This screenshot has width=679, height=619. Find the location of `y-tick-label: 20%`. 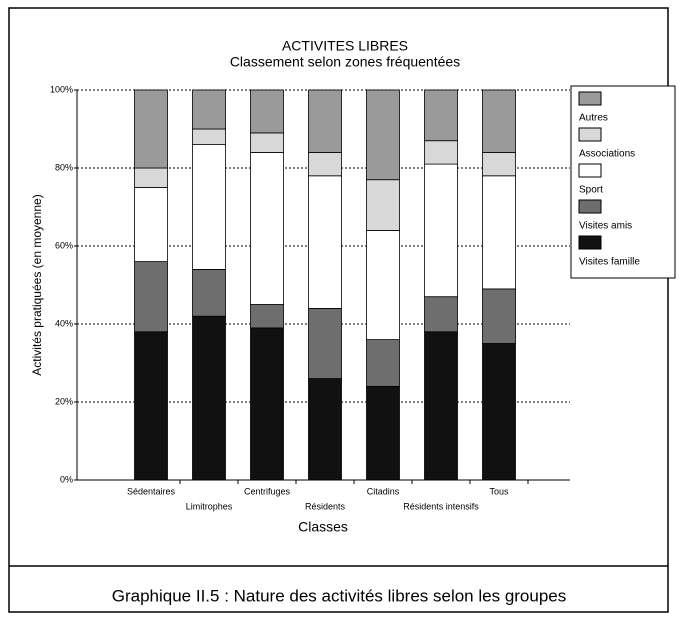

y-tick-label: 20% is located at coordinates (64, 401).